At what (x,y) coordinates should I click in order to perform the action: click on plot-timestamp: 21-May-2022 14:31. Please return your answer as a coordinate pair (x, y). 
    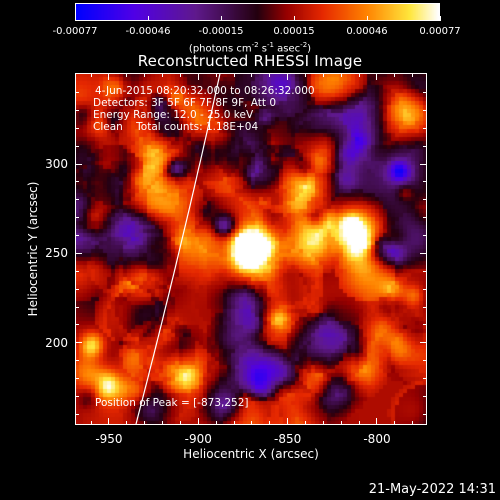
    Looking at the image, I should click on (432, 489).